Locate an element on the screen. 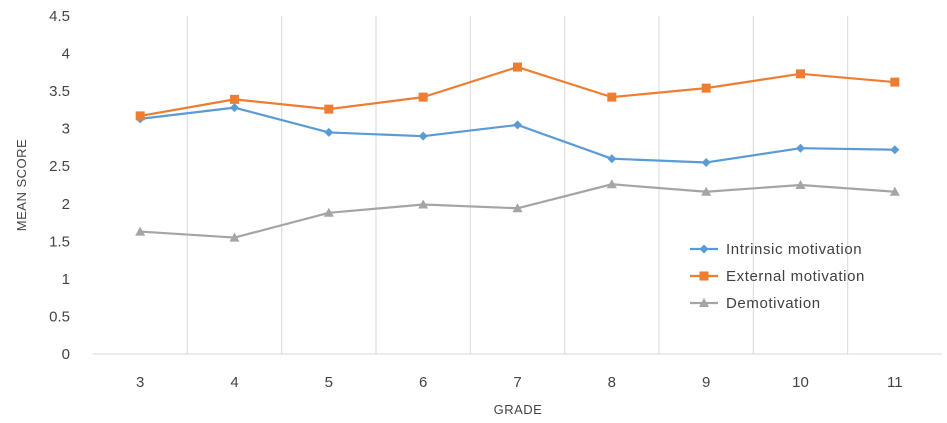 This screenshot has width=947, height=423. y-tick-label: 2.5 is located at coordinates (59, 166).